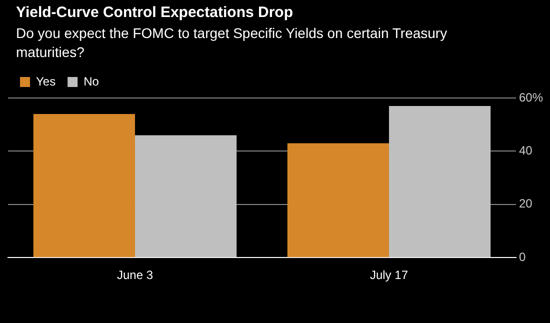  I want to click on legend-label: No, so click(92, 81).